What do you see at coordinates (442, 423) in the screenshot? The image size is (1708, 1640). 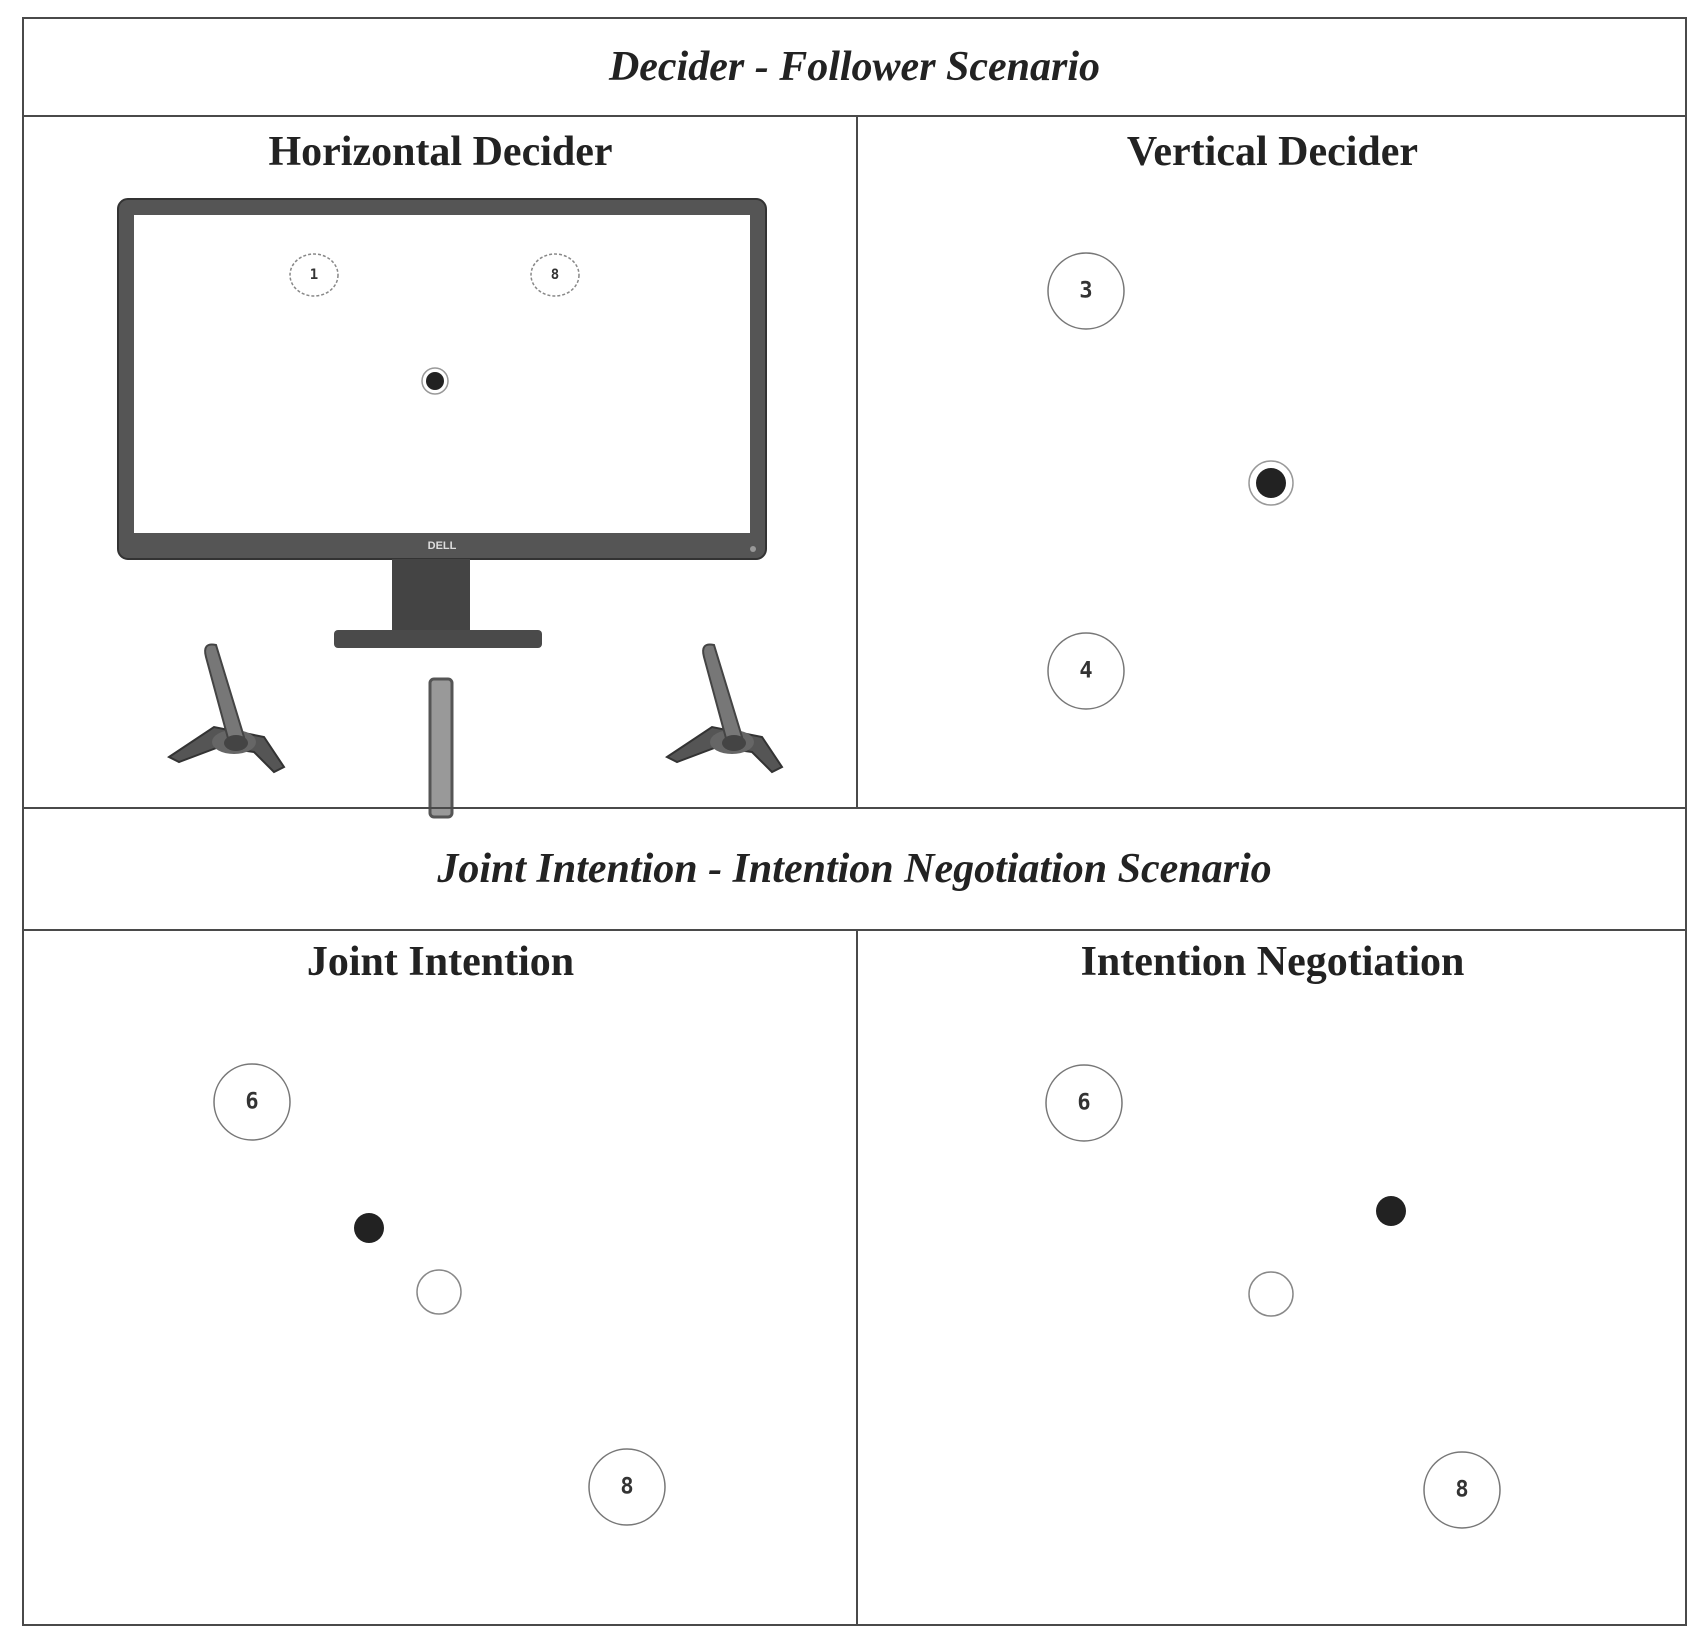 I see `monitor-icon: DELL` at bounding box center [442, 423].